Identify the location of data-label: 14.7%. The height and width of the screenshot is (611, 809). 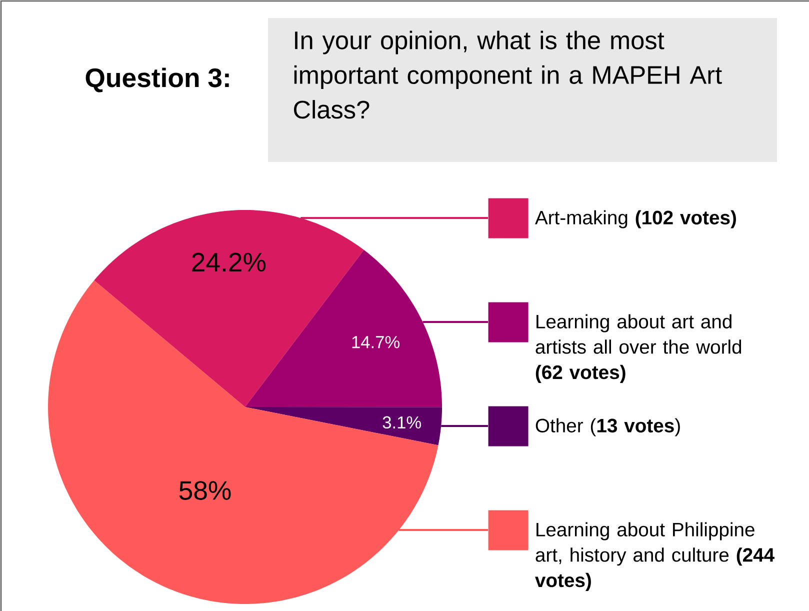
(376, 342).